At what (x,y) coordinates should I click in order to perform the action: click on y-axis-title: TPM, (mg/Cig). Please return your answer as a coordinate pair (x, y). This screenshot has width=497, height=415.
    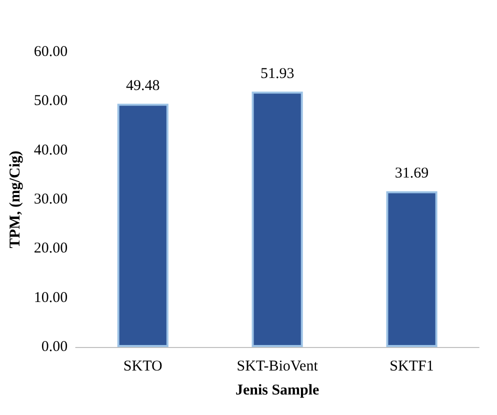
    Looking at the image, I should click on (16, 199).